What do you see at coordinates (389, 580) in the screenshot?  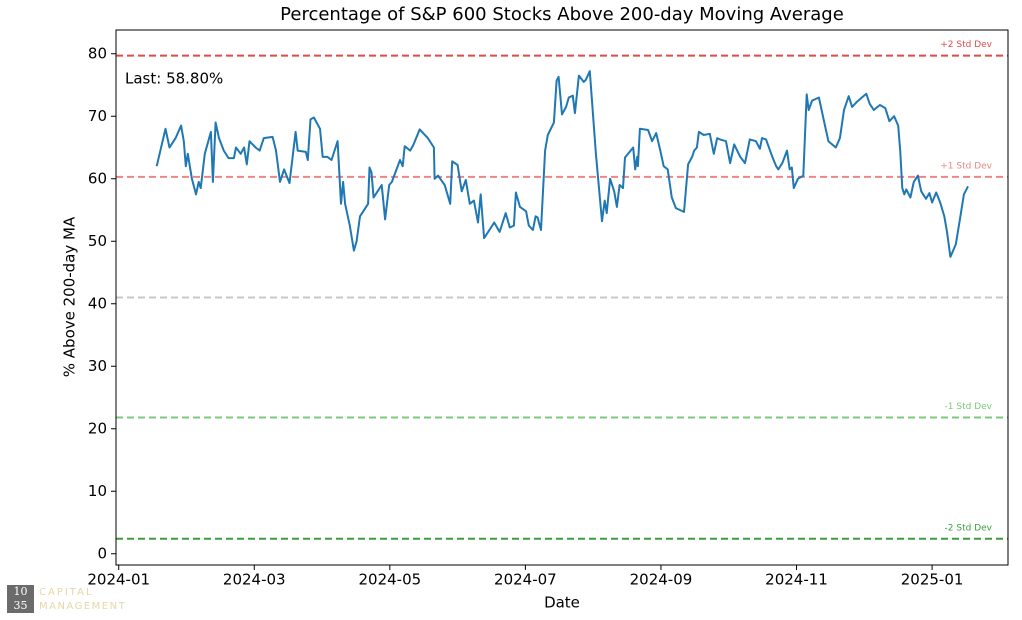 I see `x-tick-label: 2024-05` at bounding box center [389, 580].